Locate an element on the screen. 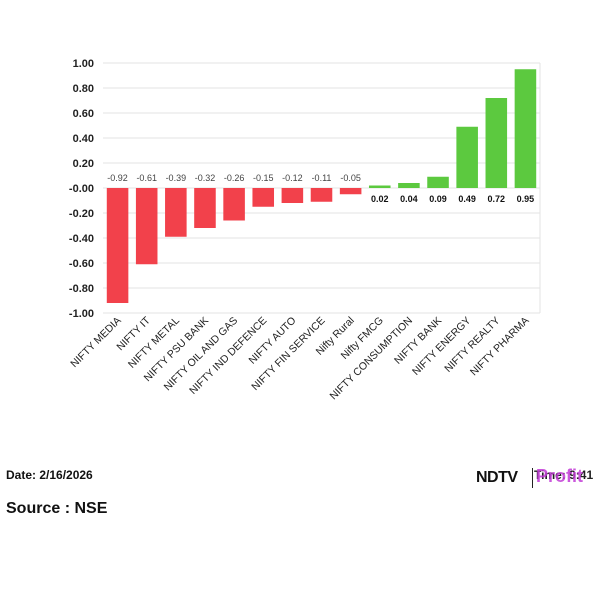  y-tick-label: -0.80 is located at coordinates (81, 289).